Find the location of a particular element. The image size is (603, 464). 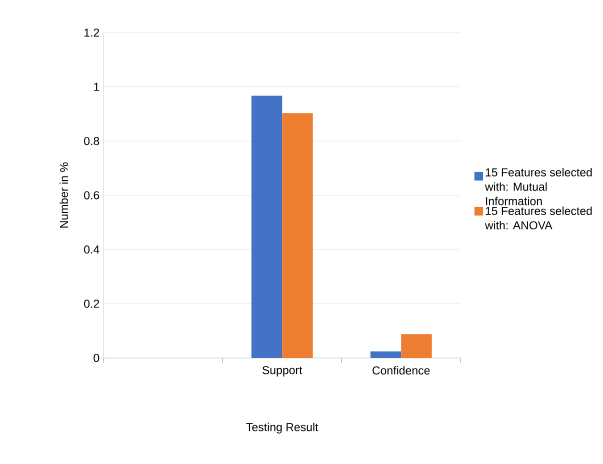

x-tick-label: Support is located at coordinates (282, 371).